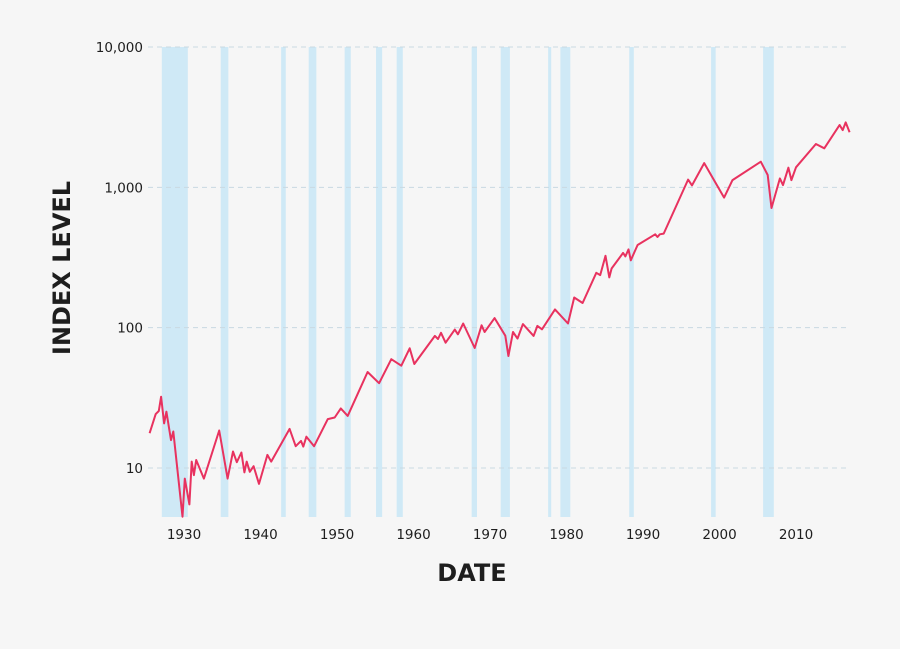 This screenshot has width=900, height=649. I want to click on y-tick-label: 100, so click(130, 329).